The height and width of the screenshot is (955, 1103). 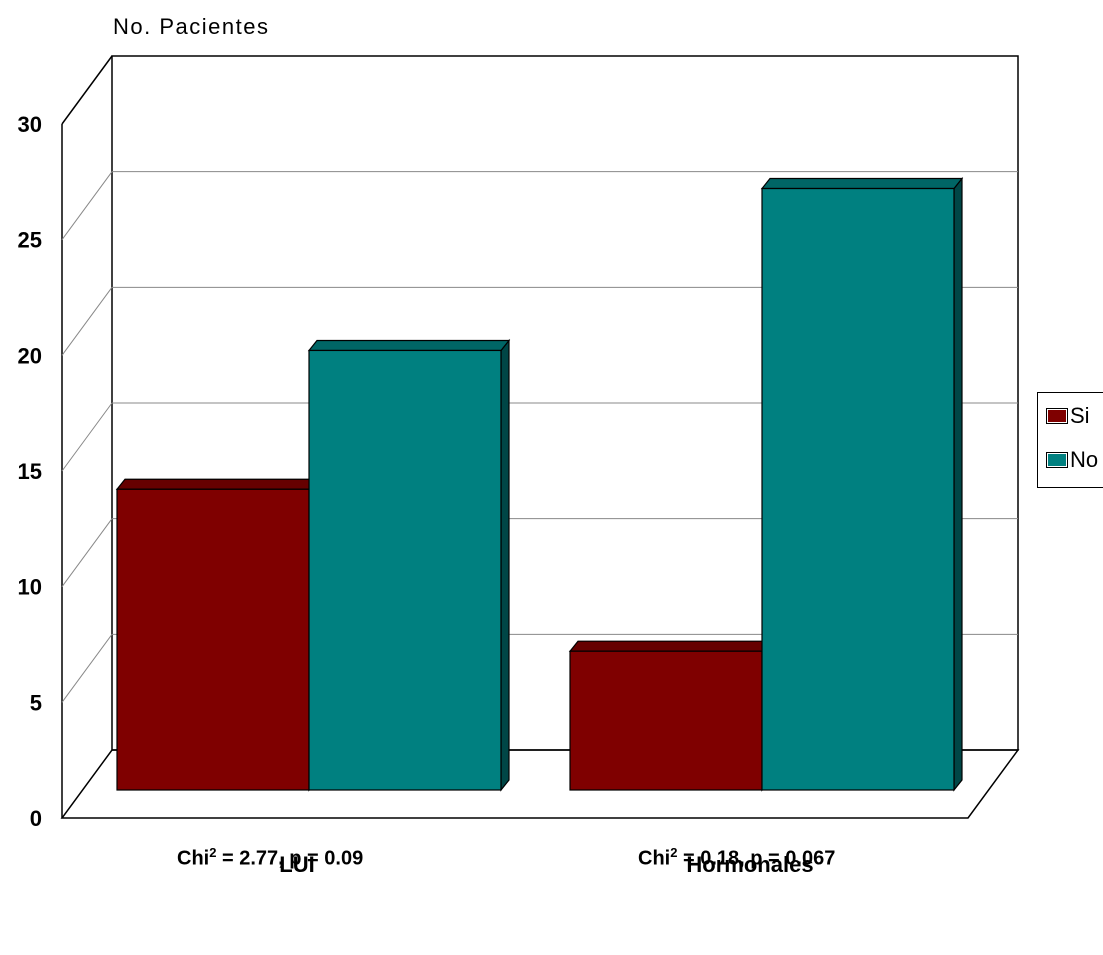 I want to click on y-tick-label: 0, so click(x=36, y=818).